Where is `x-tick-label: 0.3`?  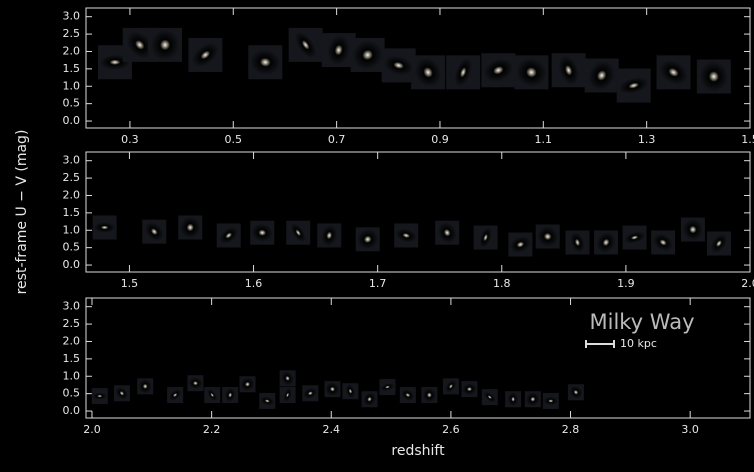
x-tick-label: 0.3 is located at coordinates (130, 139).